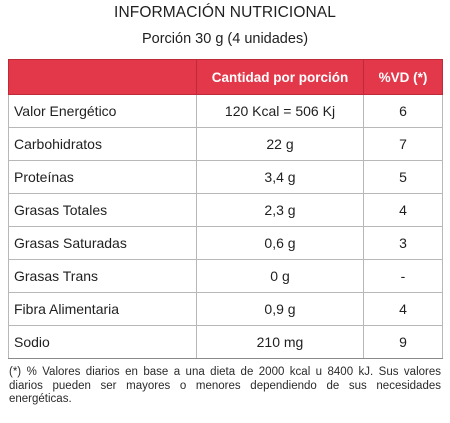 The height and width of the screenshot is (423, 450). Describe the element at coordinates (102, 177) in the screenshot. I see `nutrient-name: Proteínas` at that location.